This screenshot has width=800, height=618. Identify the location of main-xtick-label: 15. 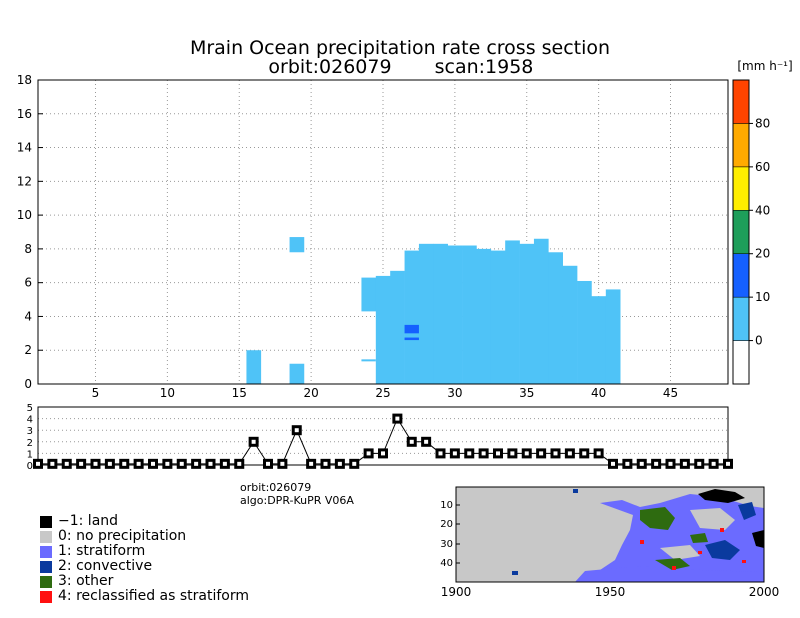
(239, 393).